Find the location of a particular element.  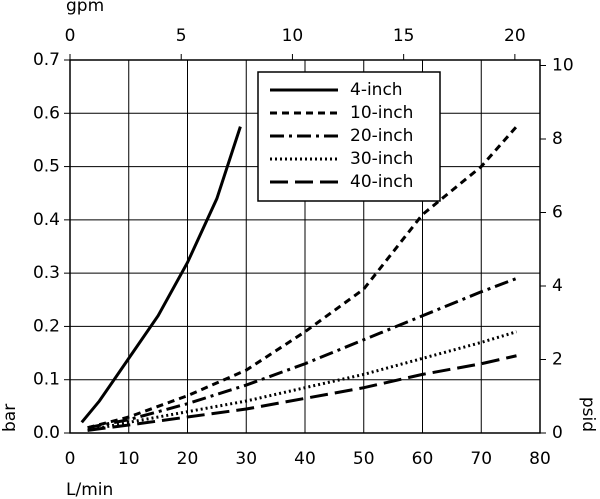

y-axis-label: bar is located at coordinates (10, 418).